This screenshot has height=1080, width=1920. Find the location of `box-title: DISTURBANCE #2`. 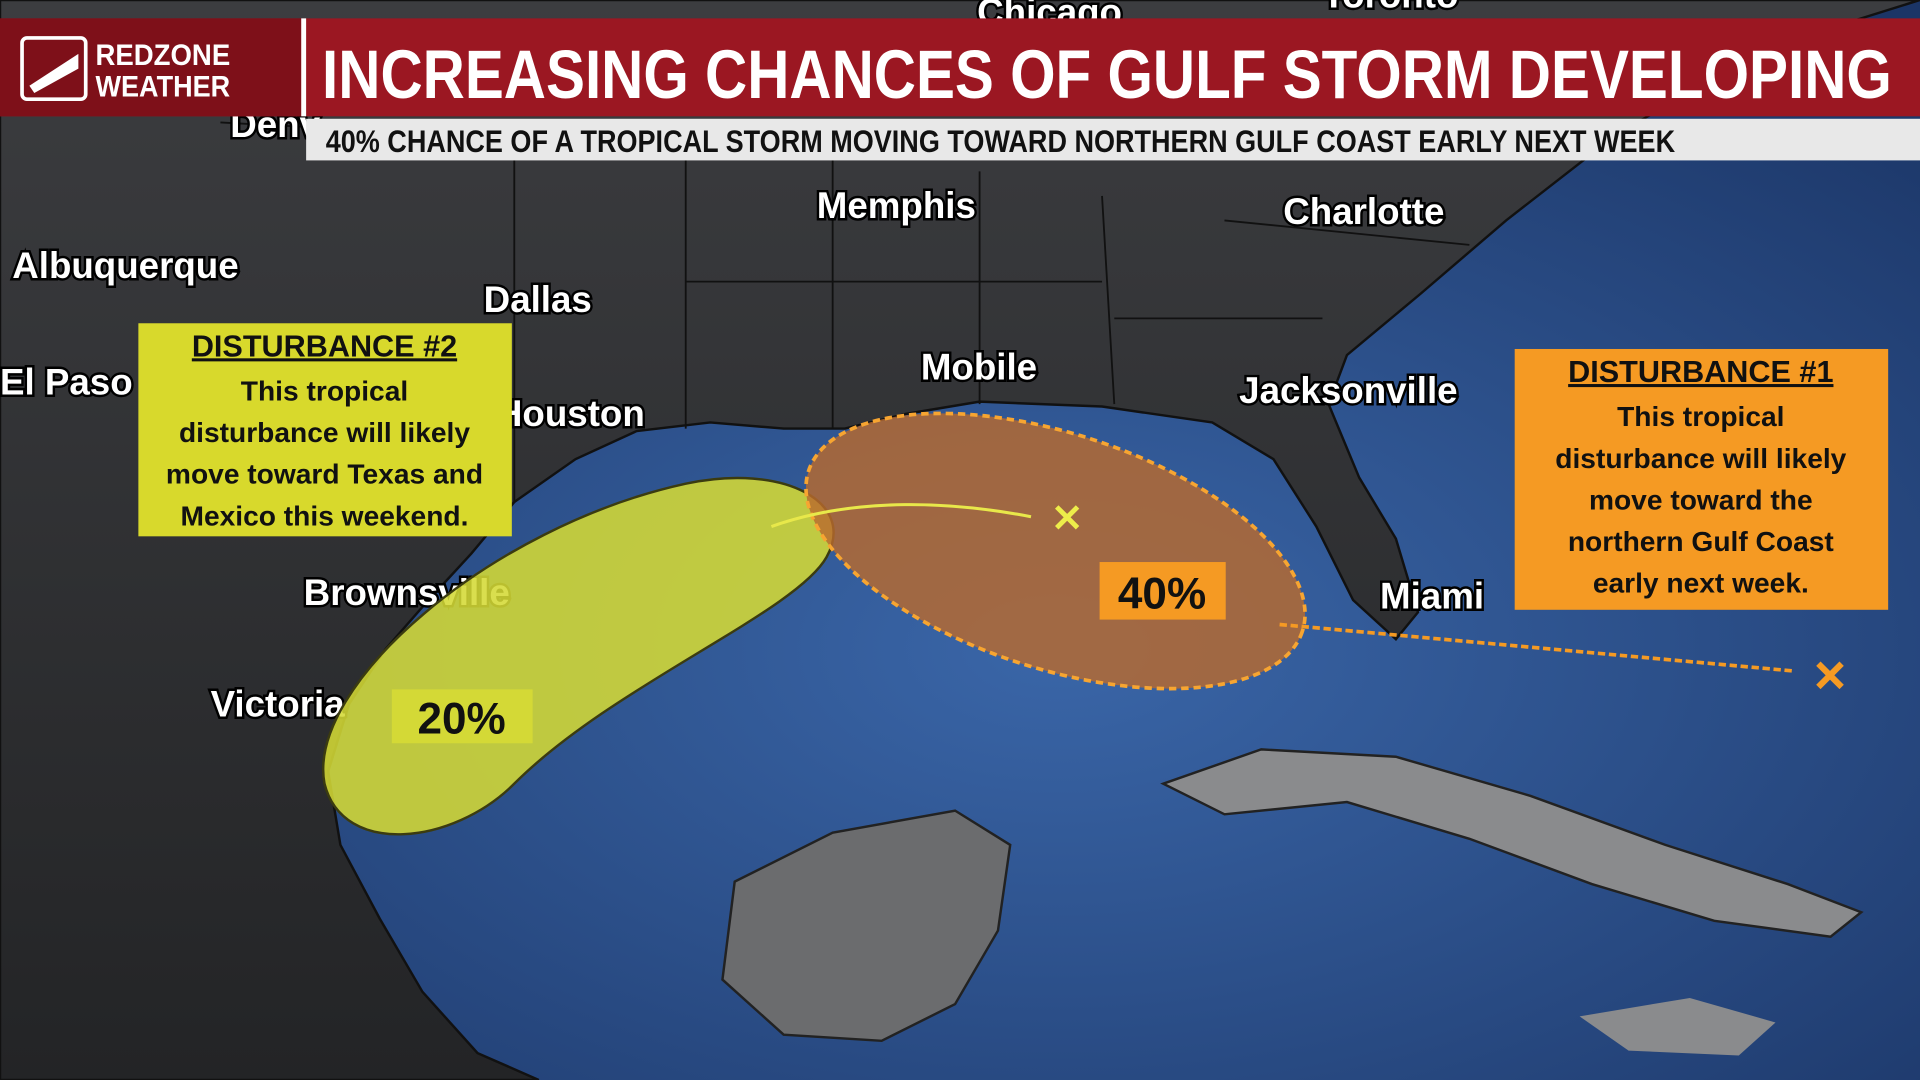

box-title: DISTURBANCE #2 is located at coordinates (324, 346).